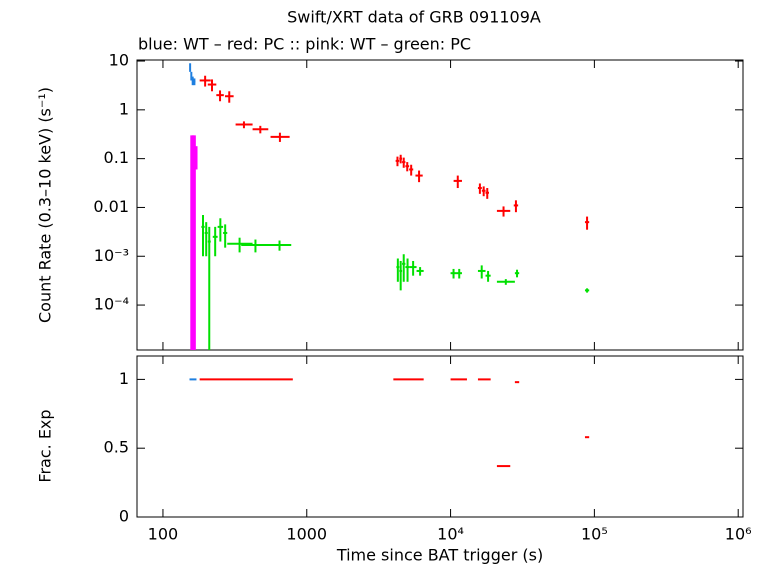 Image resolution: width=763 pixels, height=568 pixels. I want to click on chart-title: Swift/XRT data of GRB 091109A, so click(414, 17).